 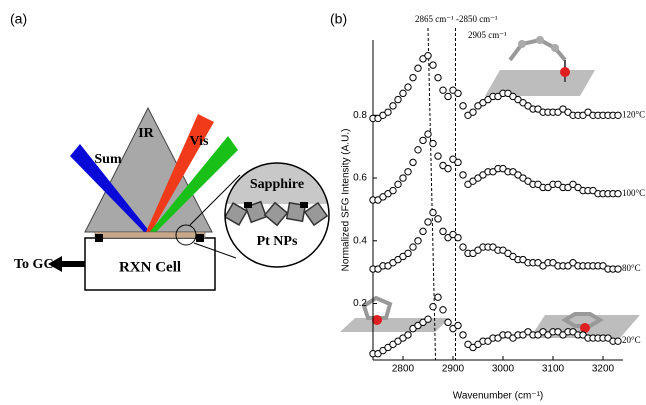 I want to click on x-tick-label: 2800, so click(x=403, y=369).